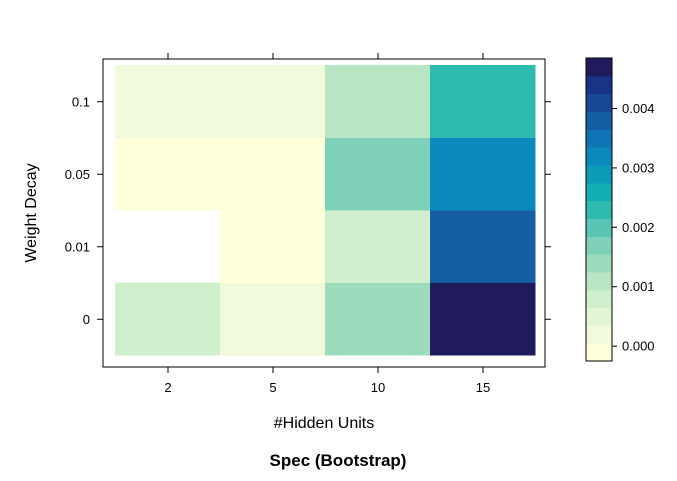  I want to click on x-tick-label: 5, so click(272, 387).